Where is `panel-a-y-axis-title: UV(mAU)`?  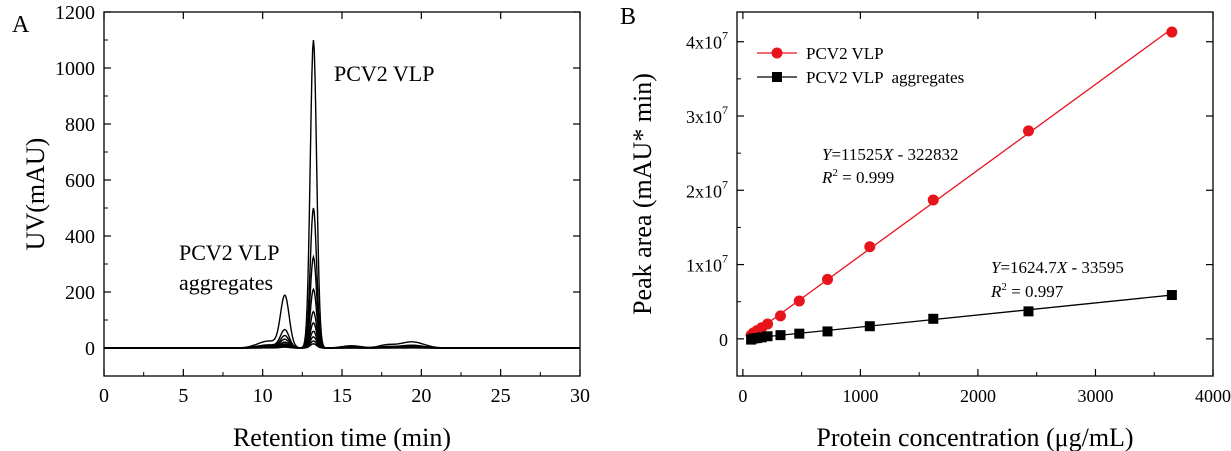
panel-a-y-axis-title: UV(mAU) is located at coordinates (35, 194).